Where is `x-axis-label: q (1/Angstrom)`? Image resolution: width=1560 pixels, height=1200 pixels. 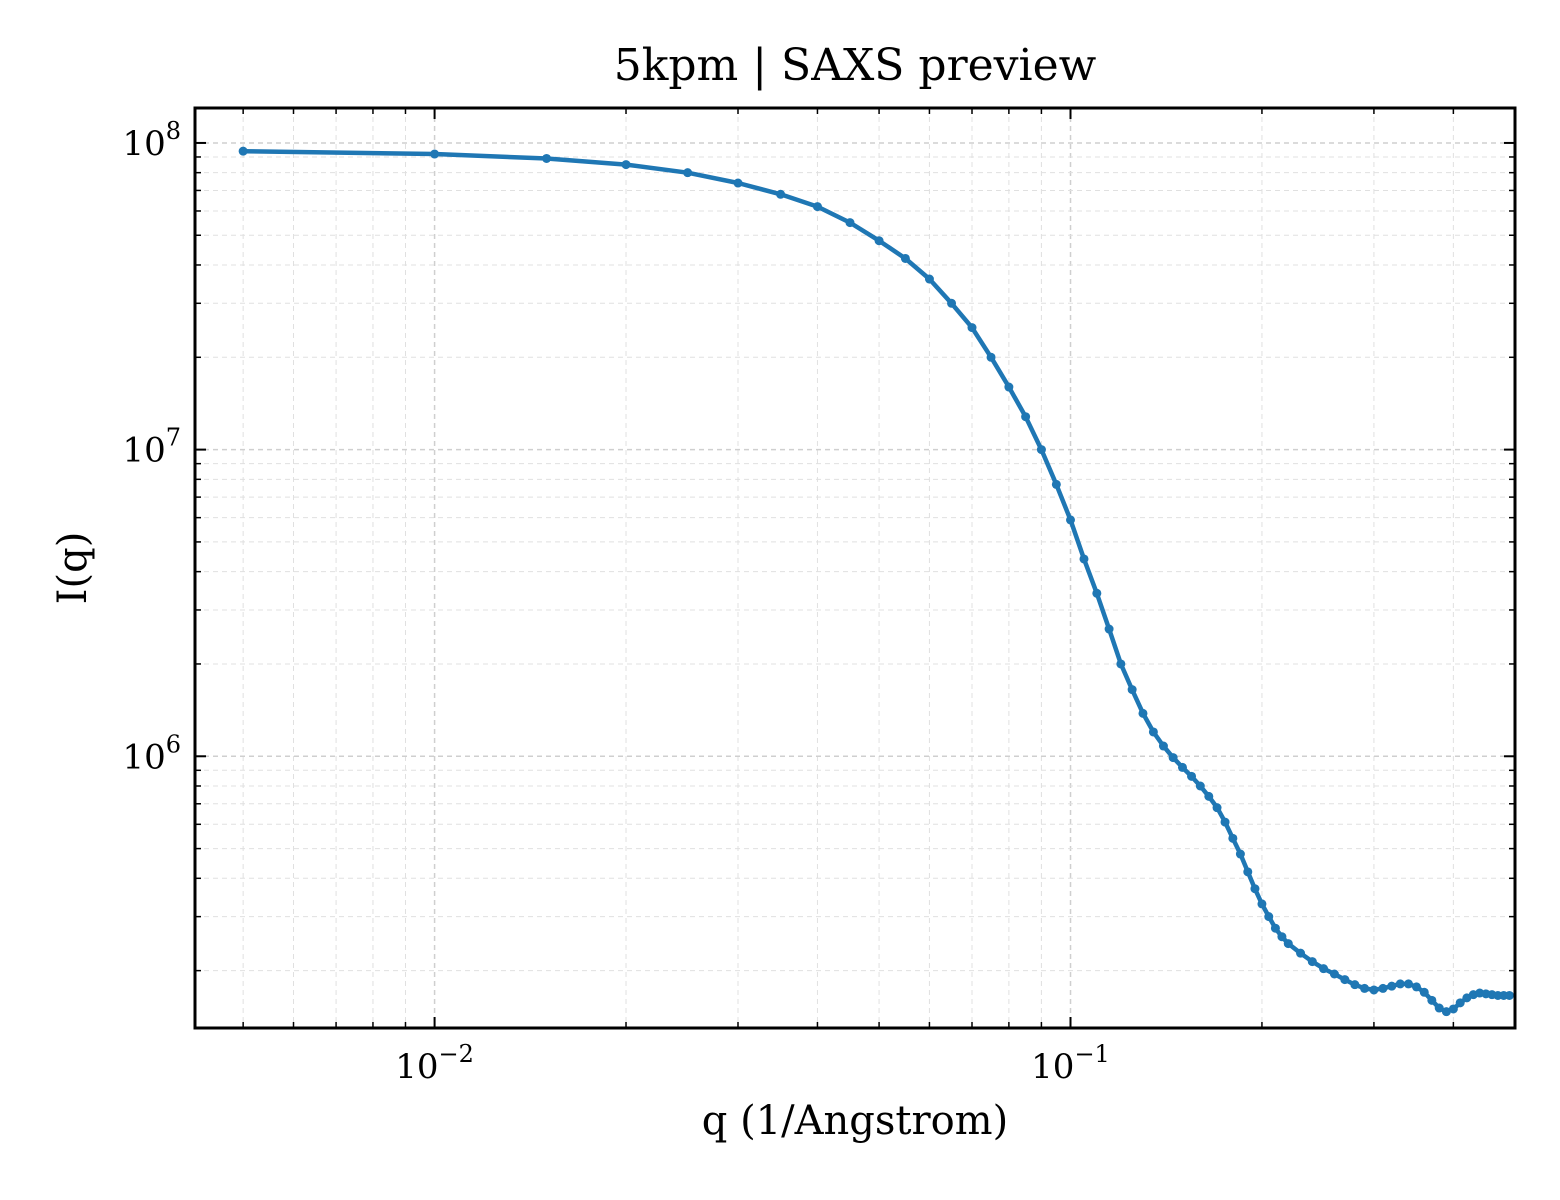
x-axis-label: q (1/Angstrom) is located at coordinates (855, 1121).